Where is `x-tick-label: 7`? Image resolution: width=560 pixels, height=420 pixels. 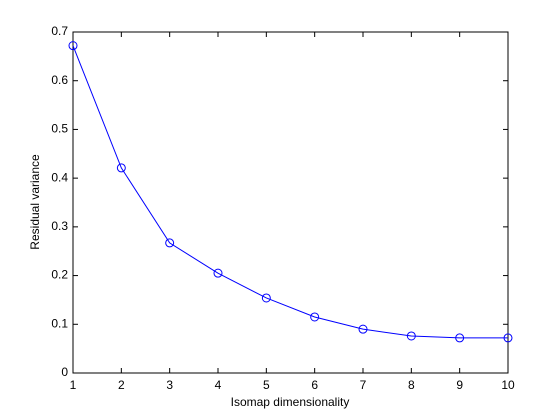 x-tick-label: 7 is located at coordinates (363, 385).